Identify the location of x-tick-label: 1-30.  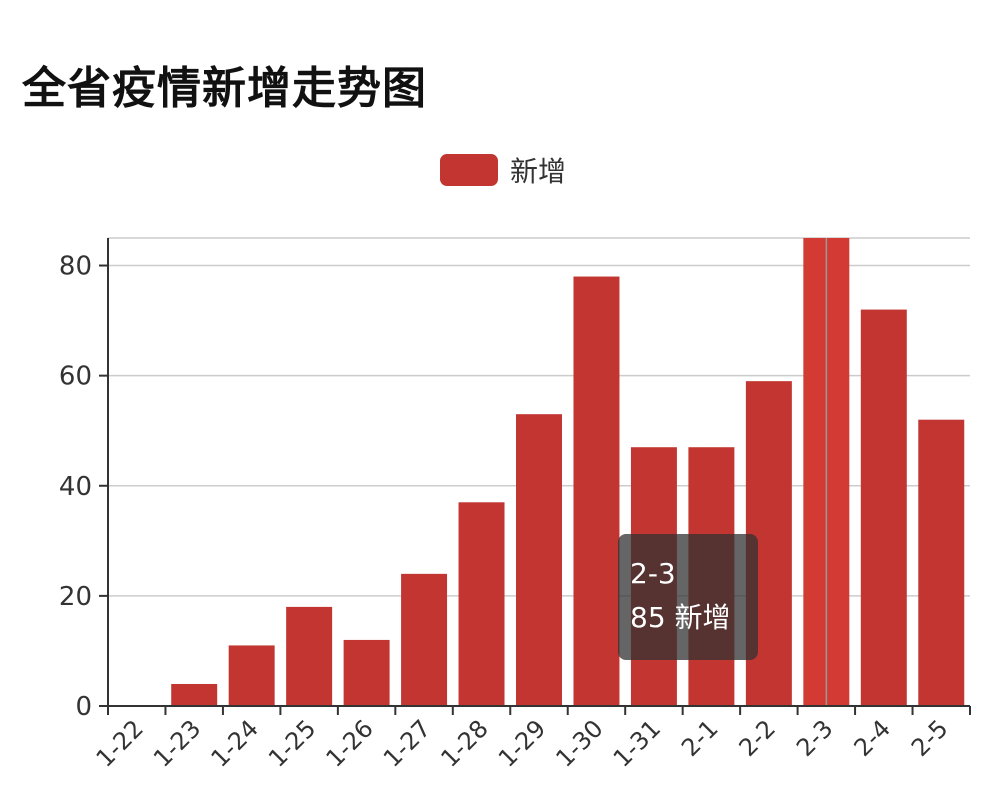
(579, 743).